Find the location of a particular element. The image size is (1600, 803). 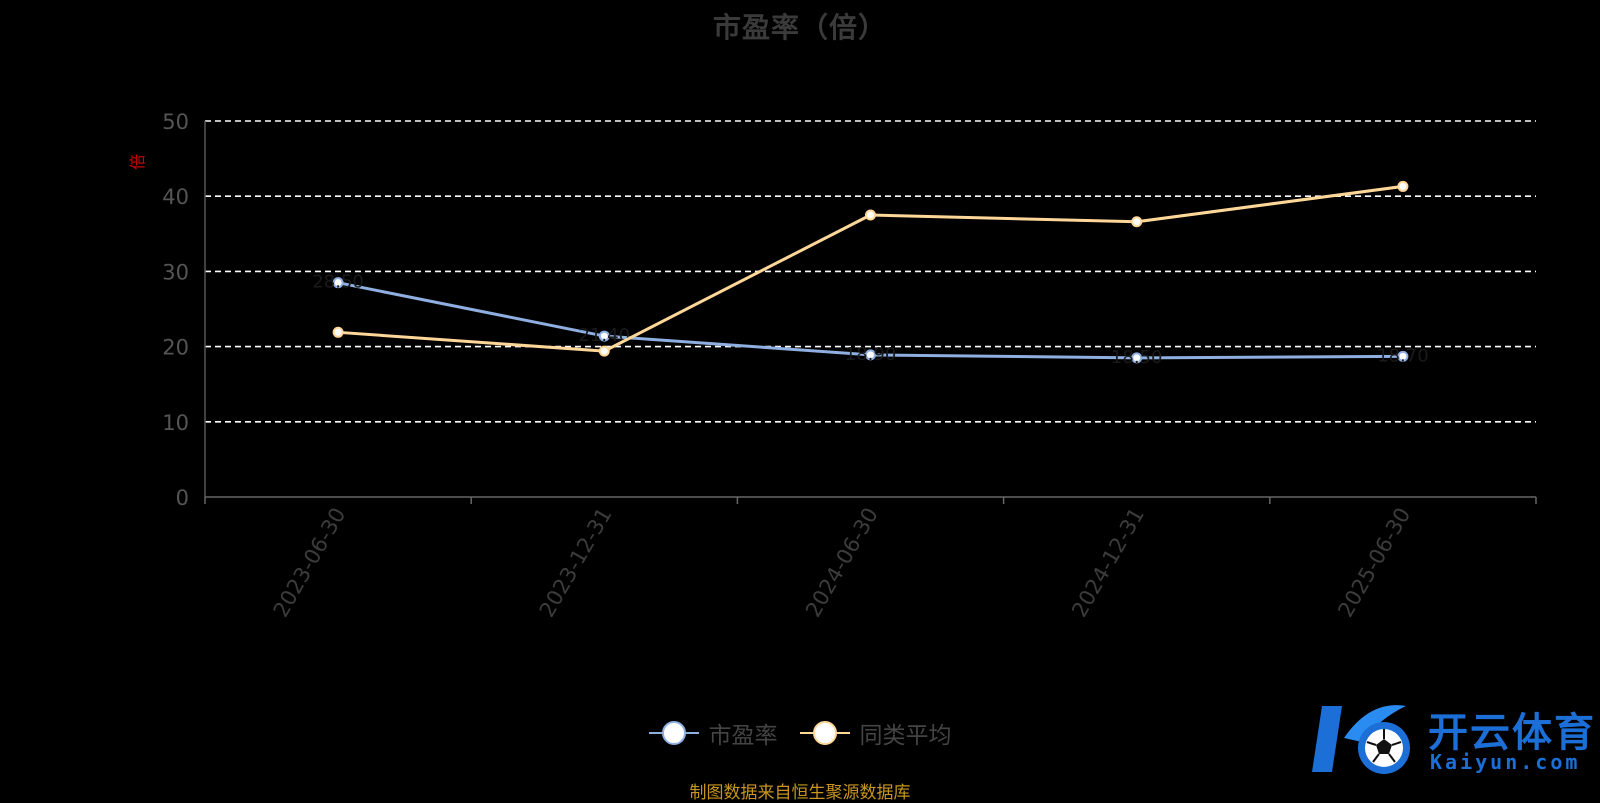

data-label: 18.70 is located at coordinates (1403, 355).